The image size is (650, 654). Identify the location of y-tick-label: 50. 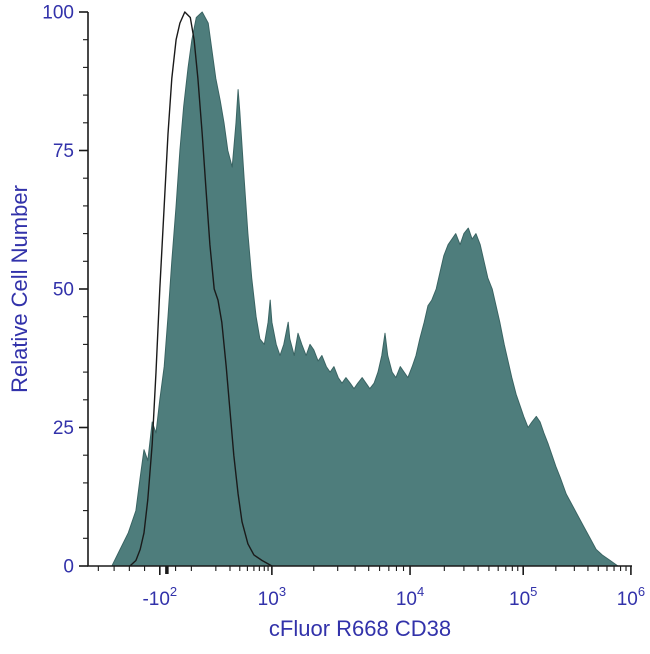
(63, 290).